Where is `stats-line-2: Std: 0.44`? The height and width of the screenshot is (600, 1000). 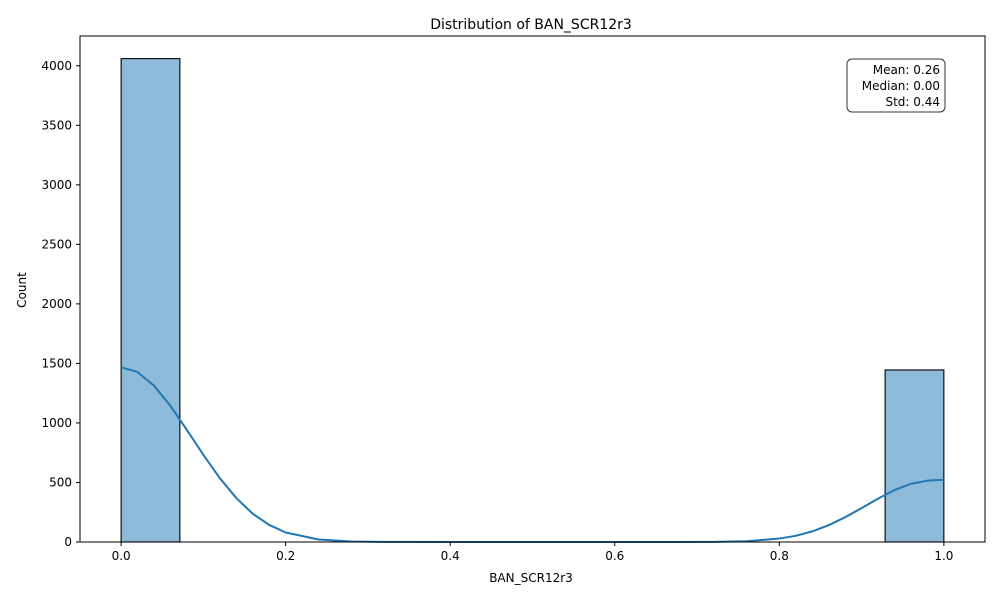
stats-line-2: Std: 0.44 is located at coordinates (912, 102).